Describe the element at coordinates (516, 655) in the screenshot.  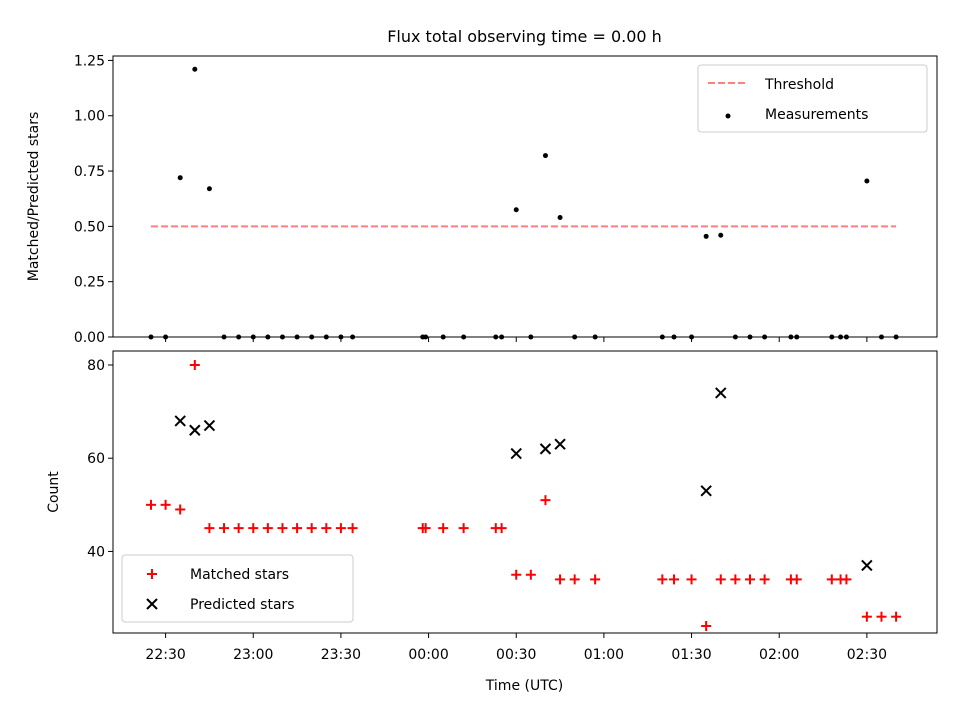
I see `bottom-x-tick-label: 00:30` at that location.